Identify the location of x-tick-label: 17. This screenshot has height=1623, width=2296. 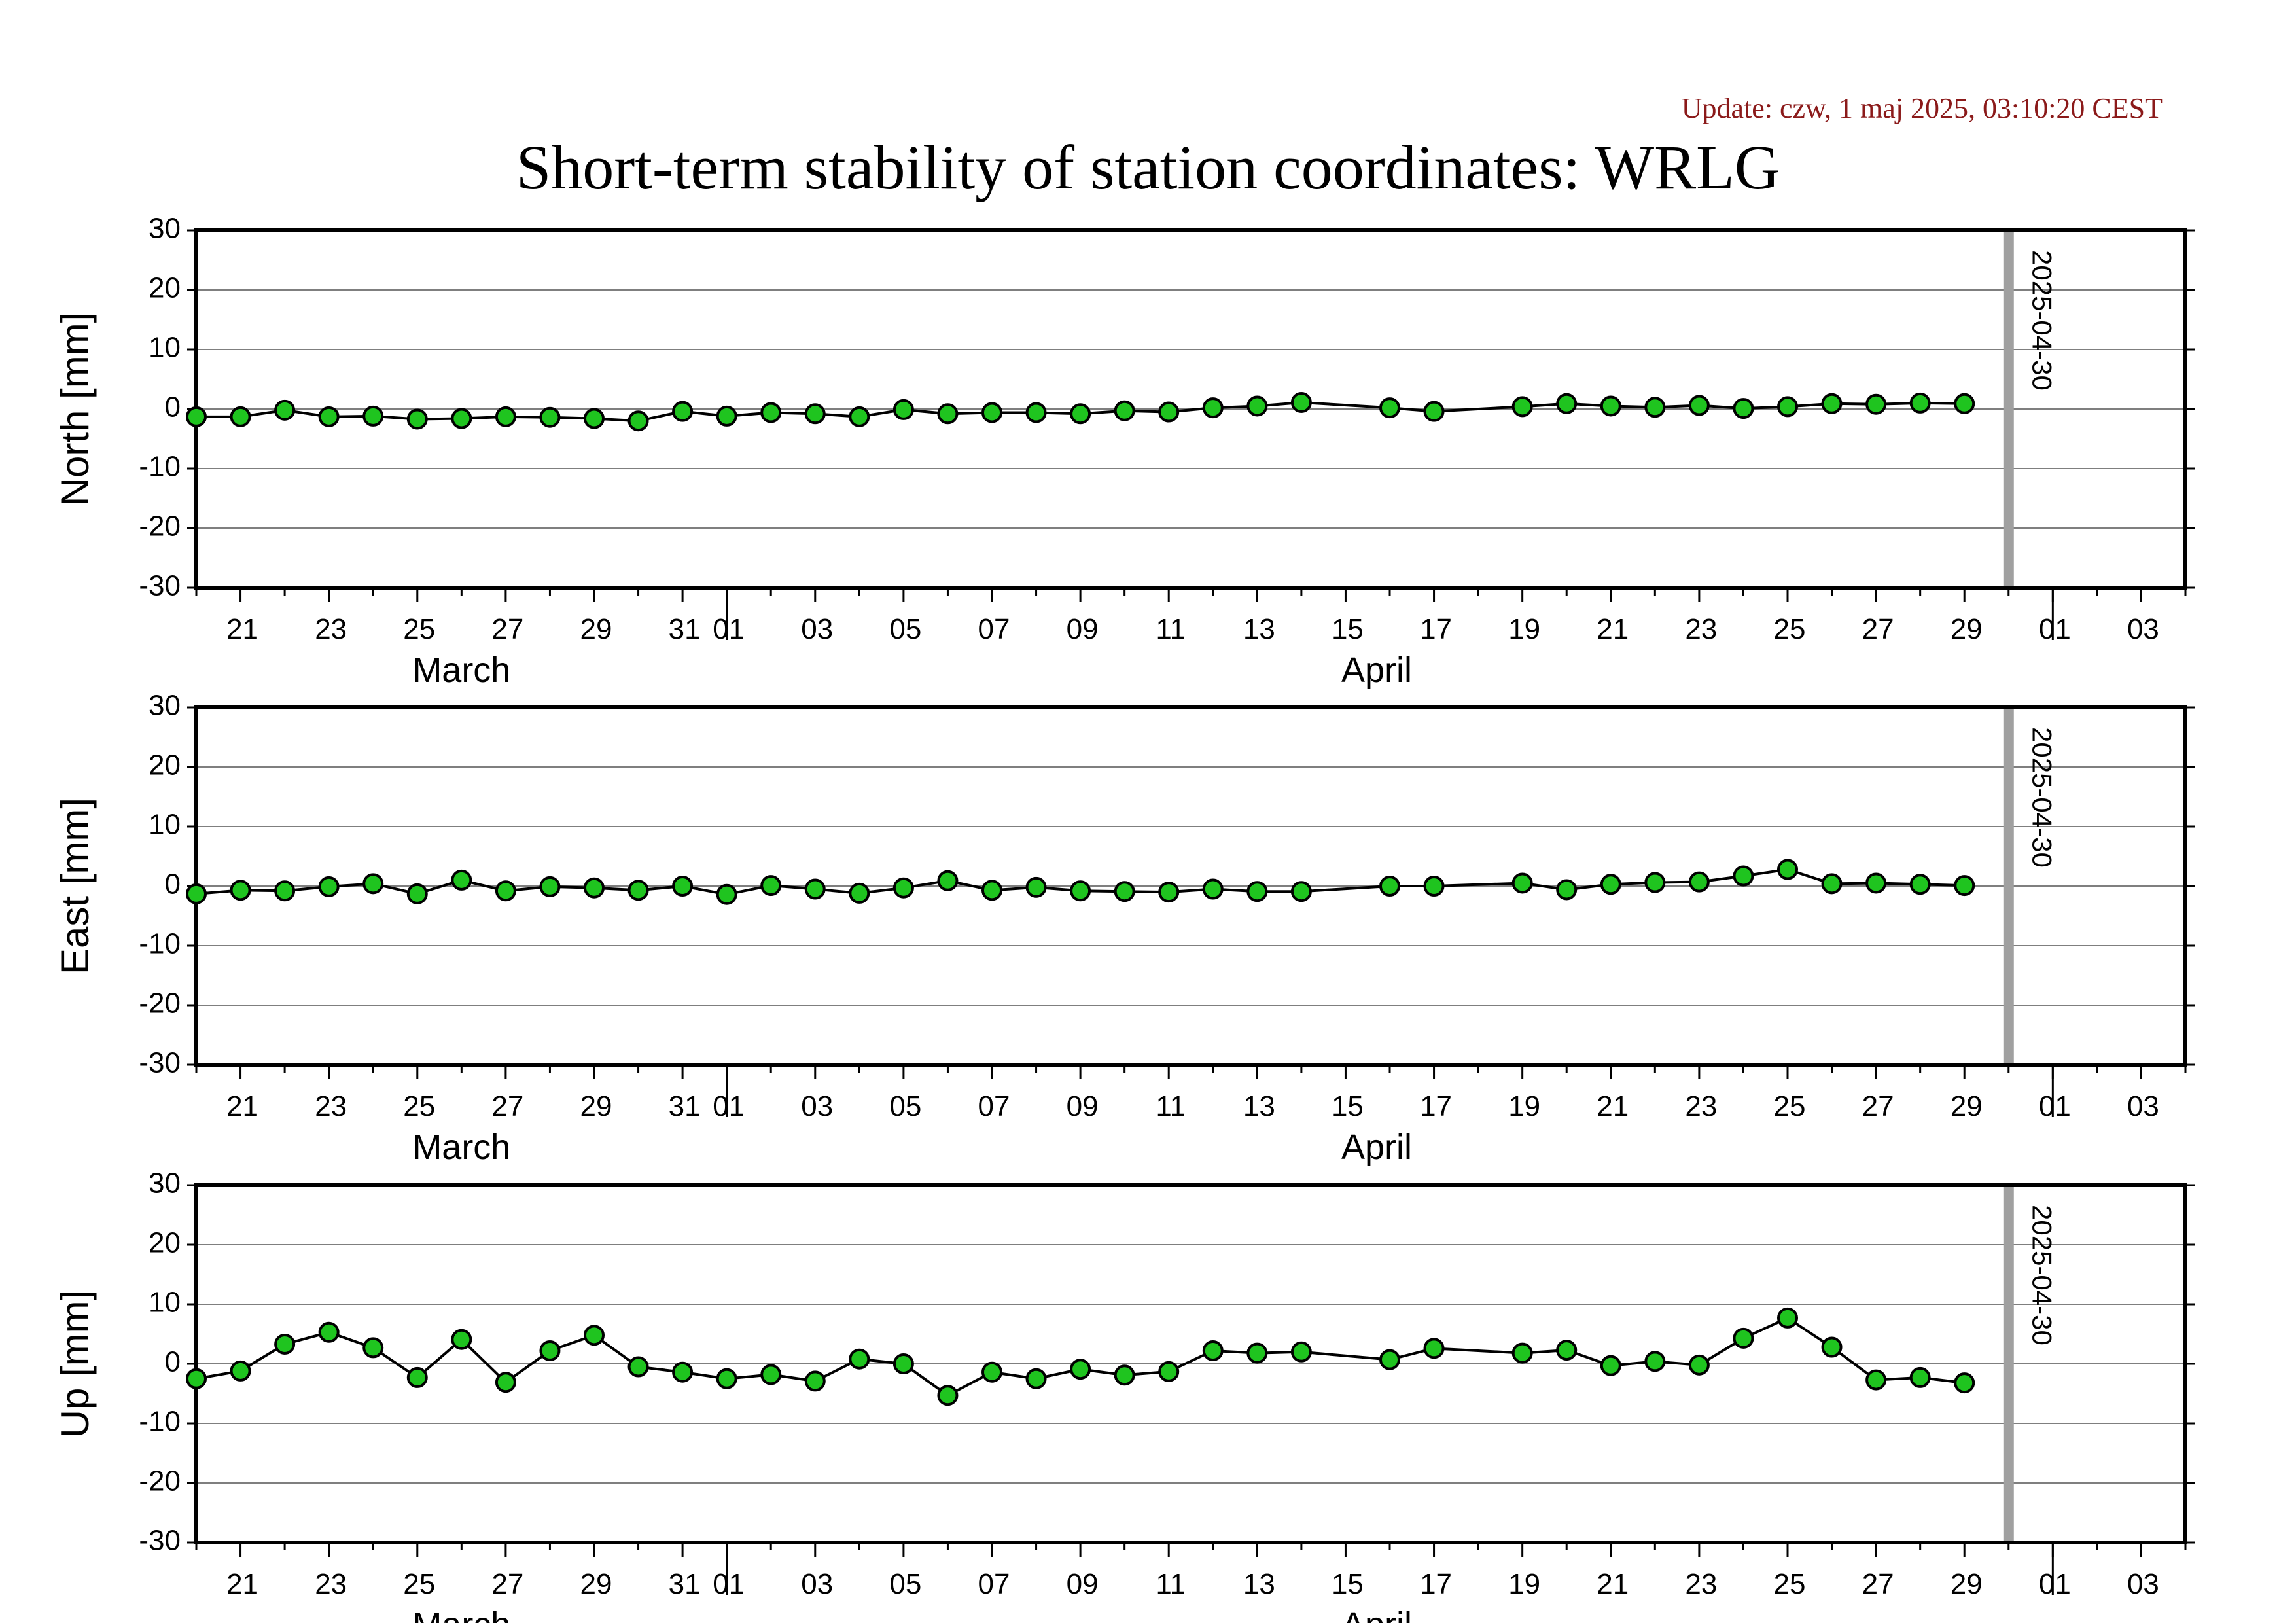
(1436, 1106).